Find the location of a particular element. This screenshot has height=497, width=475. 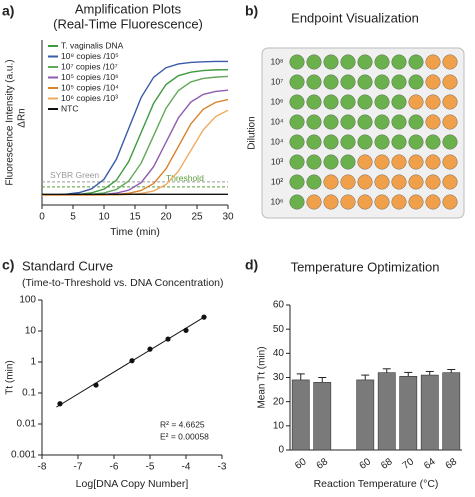

x-tick-label: -3 is located at coordinates (222, 467).